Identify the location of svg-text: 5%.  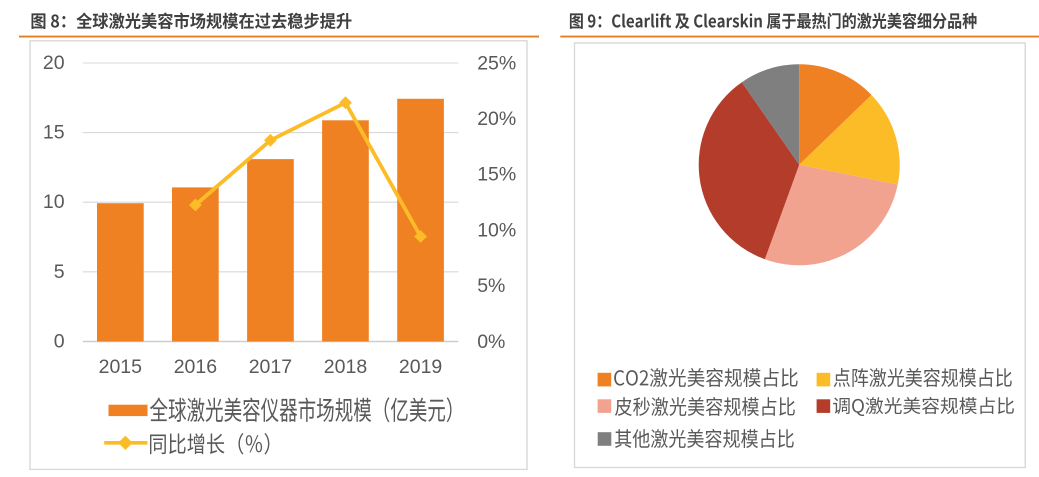
(491, 286).